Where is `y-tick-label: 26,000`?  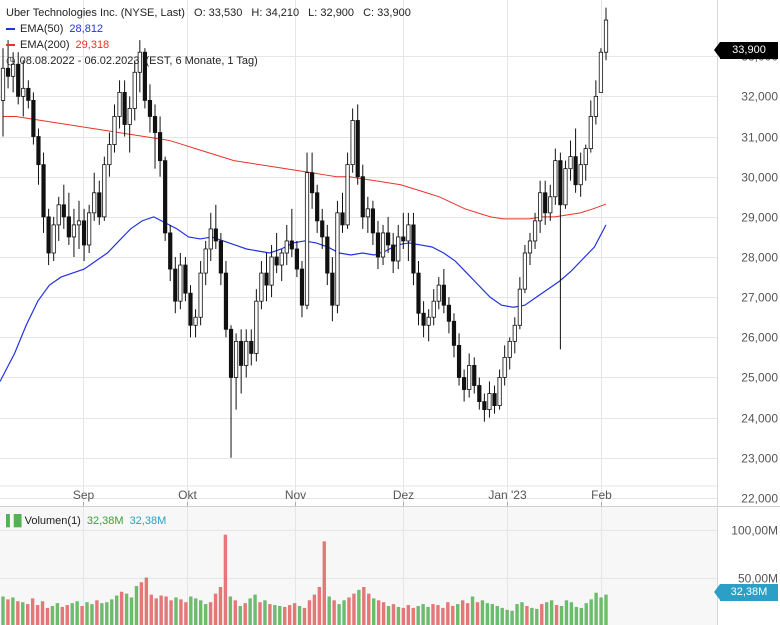 y-tick-label: 26,000 is located at coordinates (759, 338).